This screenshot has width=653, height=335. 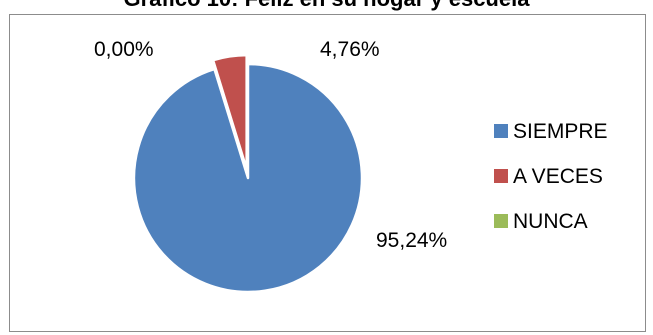 What do you see at coordinates (411, 240) in the screenshot?
I see `data-label-siempre: 95,24%` at bounding box center [411, 240].